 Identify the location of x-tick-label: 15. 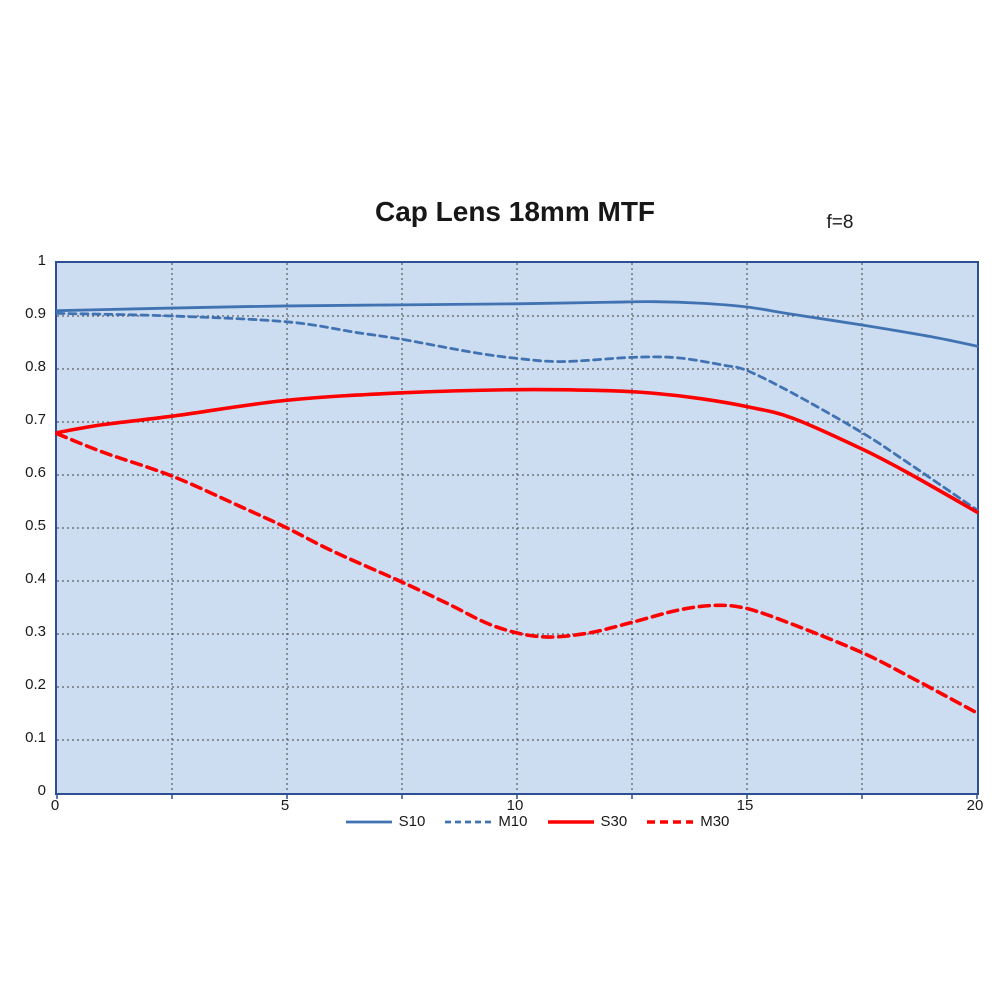
(745, 805).